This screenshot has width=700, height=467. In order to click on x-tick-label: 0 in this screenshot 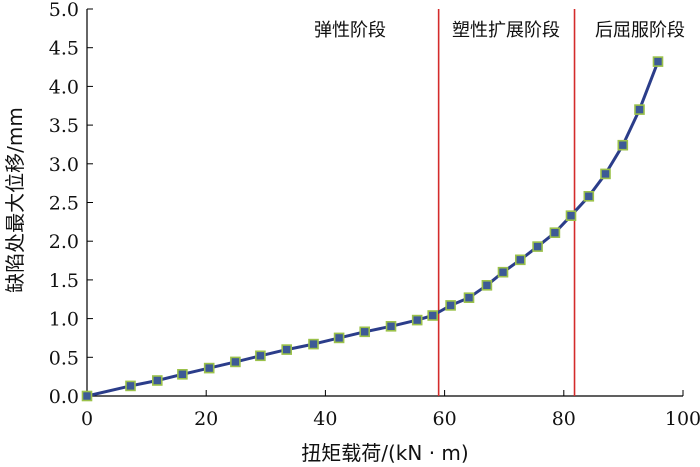, I will do `click(87, 419)`.